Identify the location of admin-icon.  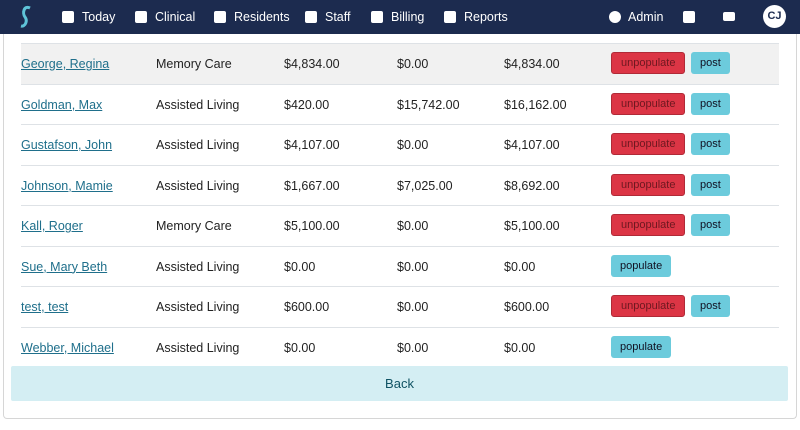
(615, 17).